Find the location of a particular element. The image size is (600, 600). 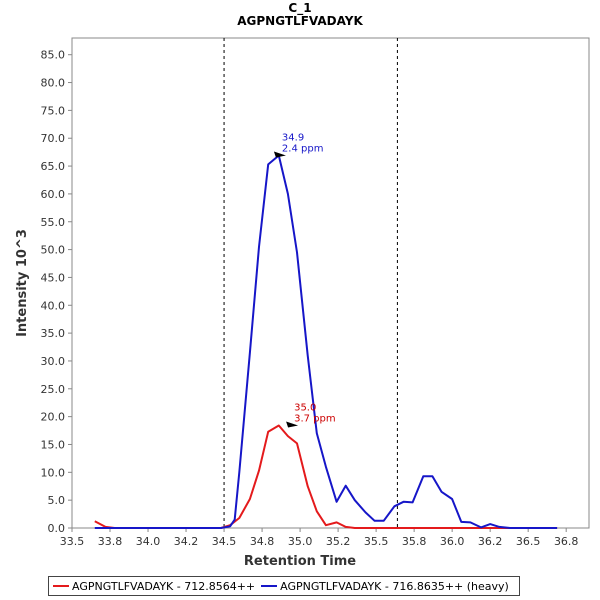

x-tick-label: 34.2 is located at coordinates (186, 541).